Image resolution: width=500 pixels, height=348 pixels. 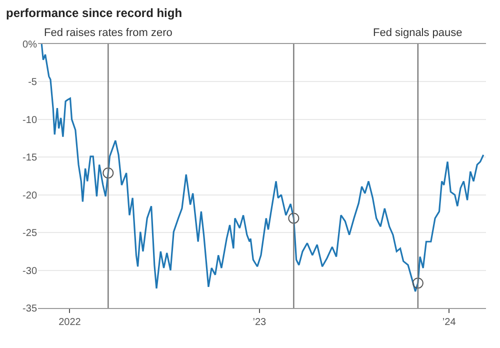 What do you see at coordinates (70, 322) in the screenshot?
I see `x-tick-label: 2022` at bounding box center [70, 322].